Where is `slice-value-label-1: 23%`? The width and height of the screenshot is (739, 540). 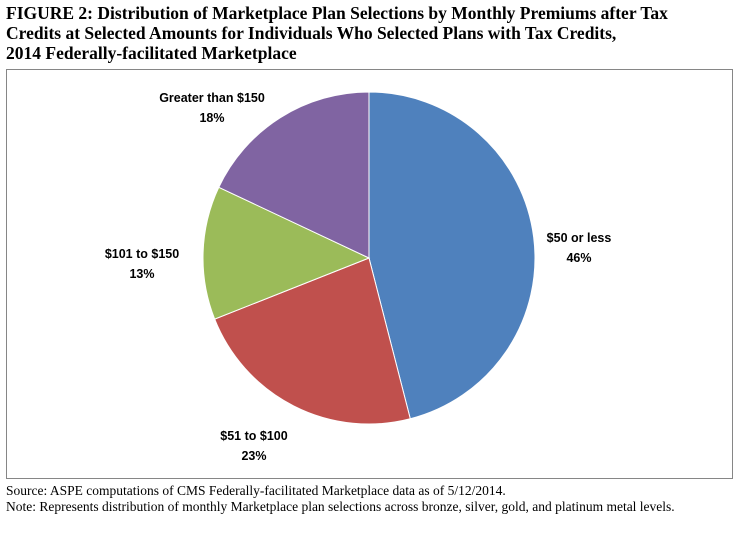
slice-value-label-1: 23% is located at coordinates (253, 456).